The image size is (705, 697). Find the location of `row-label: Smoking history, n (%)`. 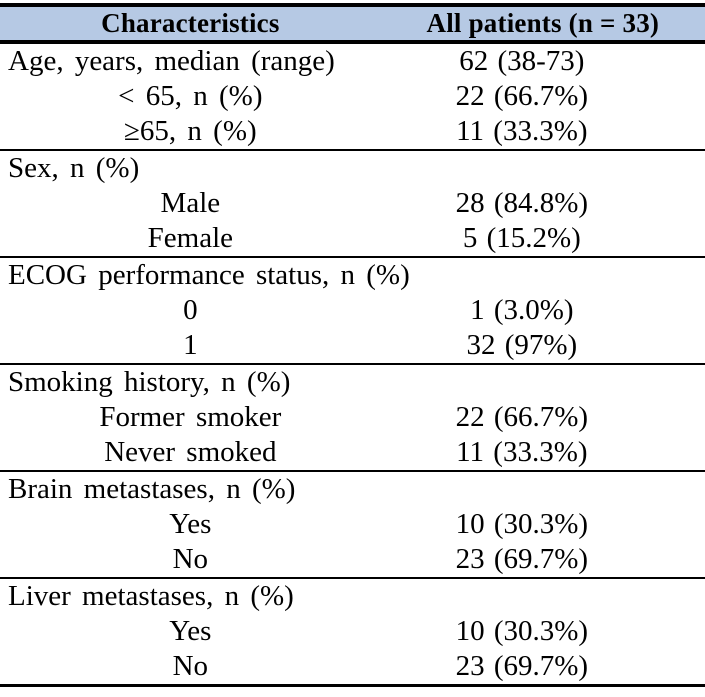

row-label: Smoking history, n (%) is located at coordinates (149, 382).